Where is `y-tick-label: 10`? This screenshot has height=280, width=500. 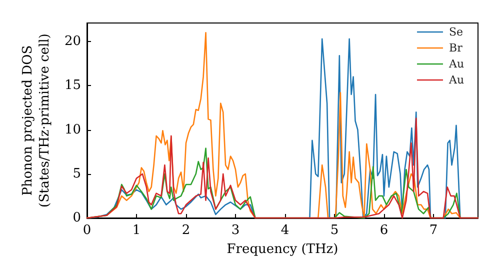 y-tick-label: 10 is located at coordinates (72, 130).